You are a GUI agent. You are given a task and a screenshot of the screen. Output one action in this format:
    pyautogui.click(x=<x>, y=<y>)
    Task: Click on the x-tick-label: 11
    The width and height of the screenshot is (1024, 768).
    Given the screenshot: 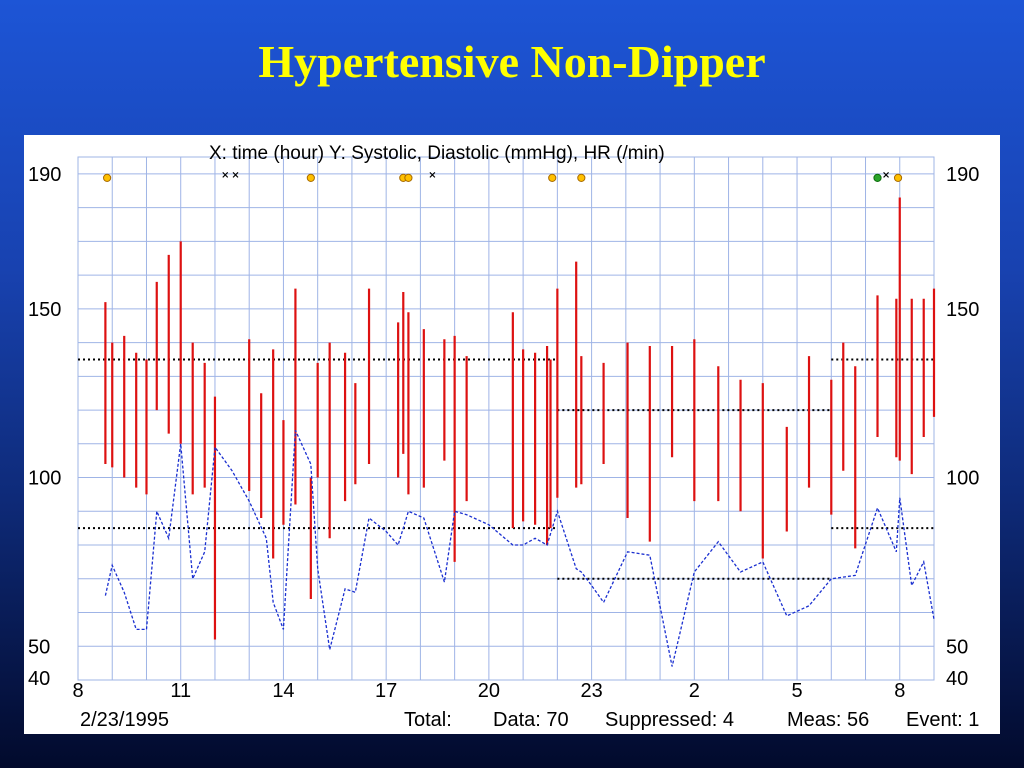 What is the action you would take?
    pyautogui.click(x=180, y=691)
    